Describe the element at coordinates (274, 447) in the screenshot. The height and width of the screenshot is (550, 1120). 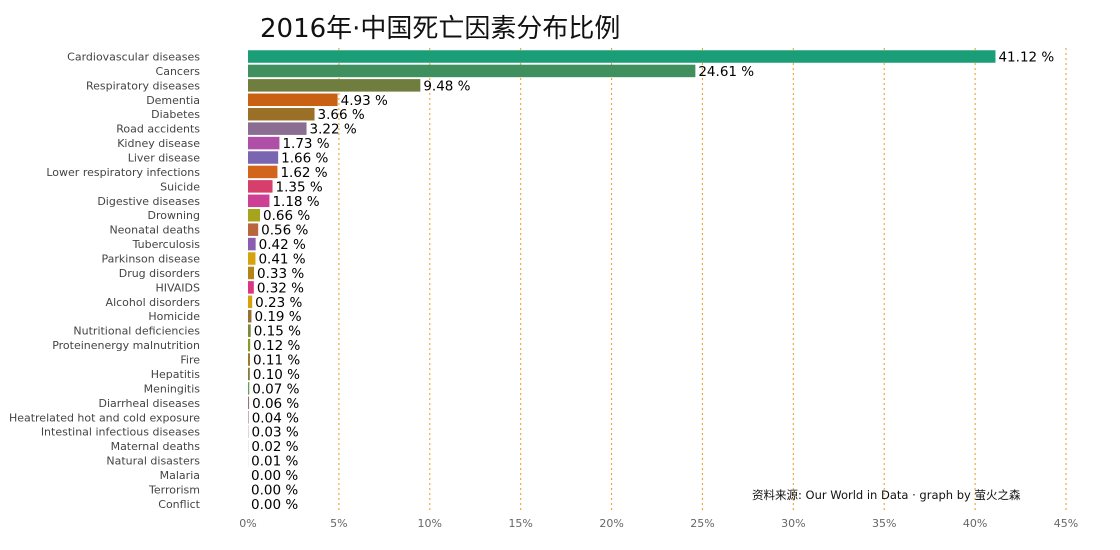
I see `value-label: 0.02 %` at that location.